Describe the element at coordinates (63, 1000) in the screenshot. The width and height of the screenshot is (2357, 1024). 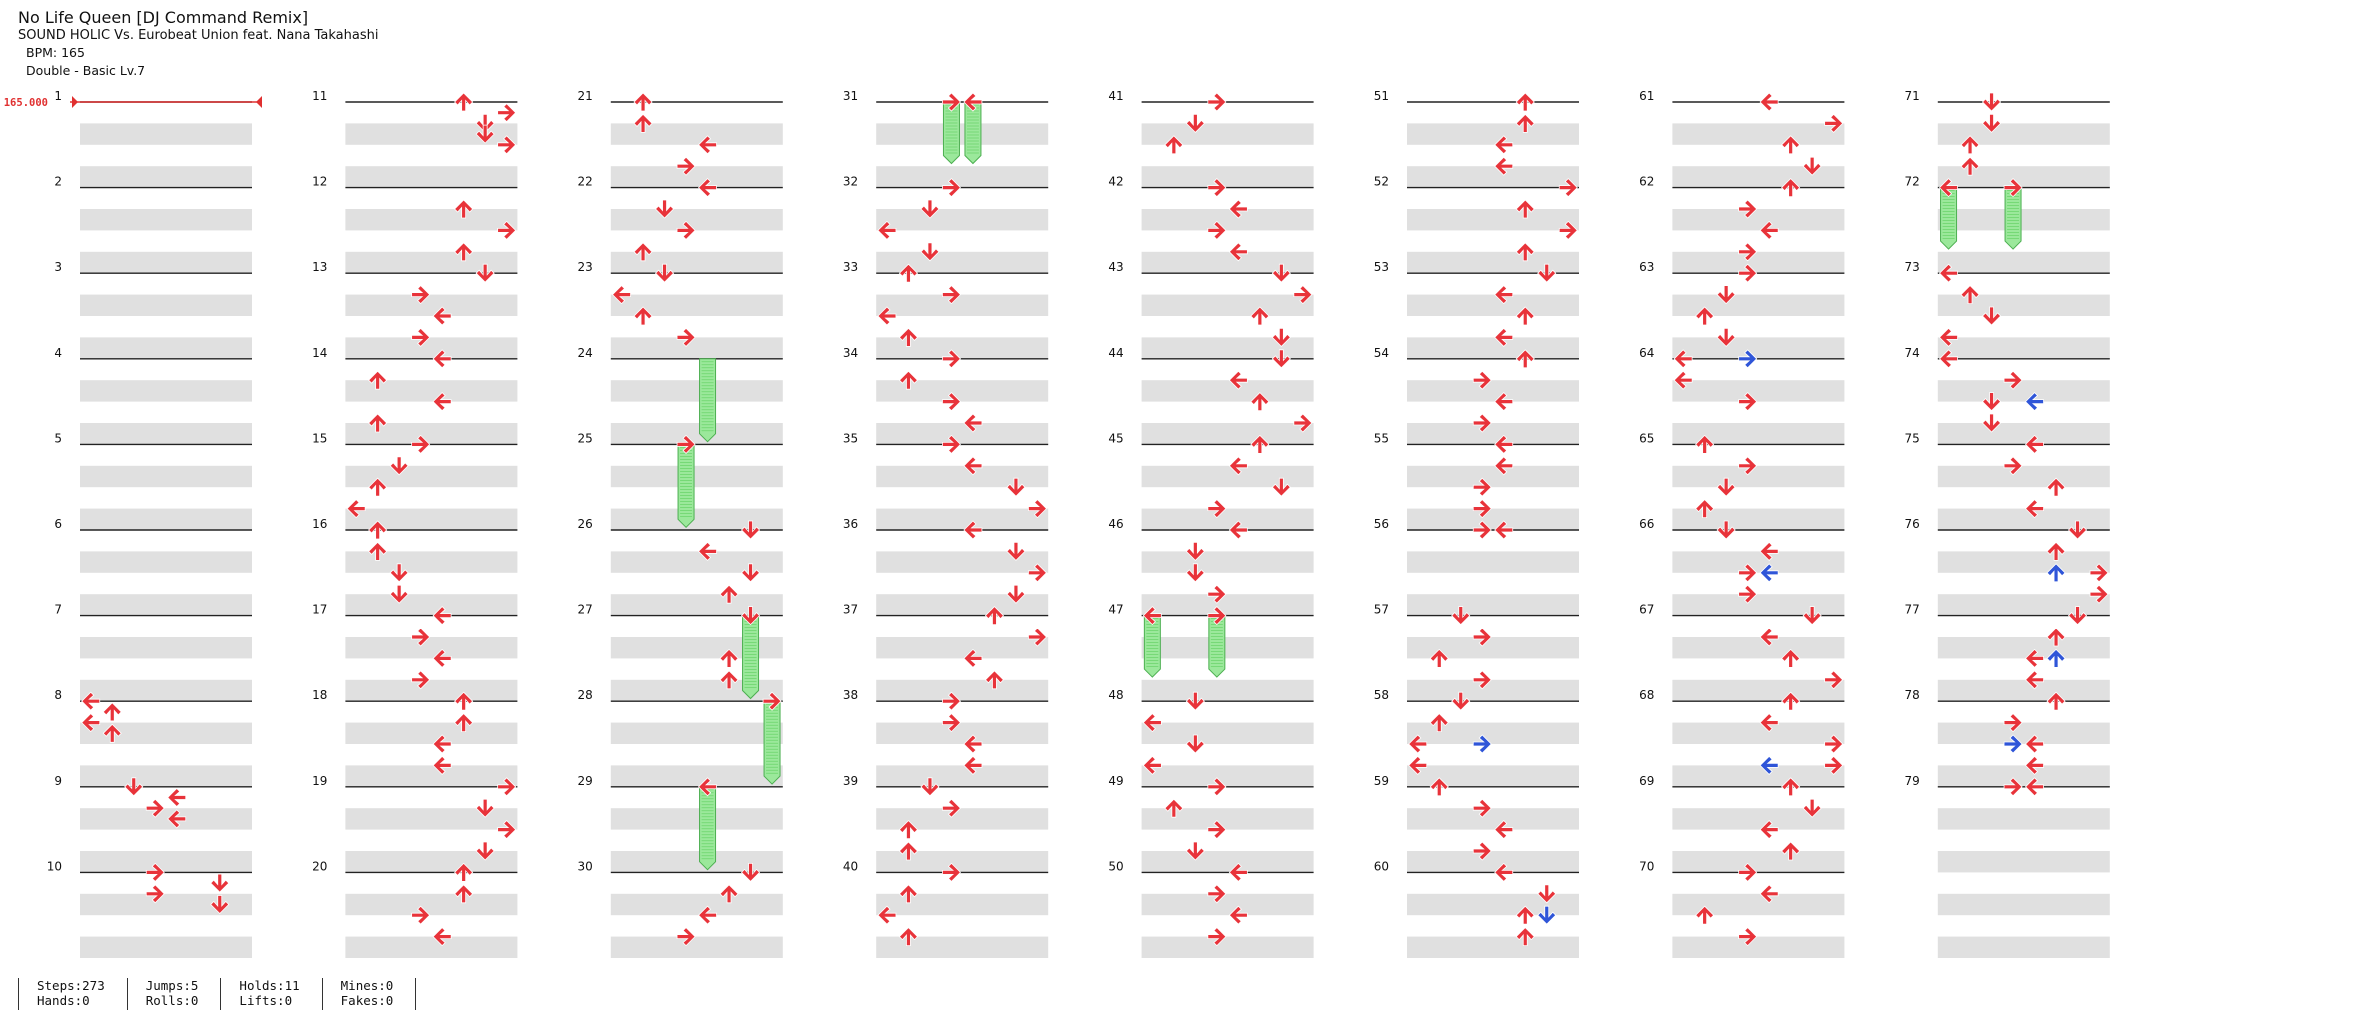
I see `stat-hands: Hands:0` at that location.